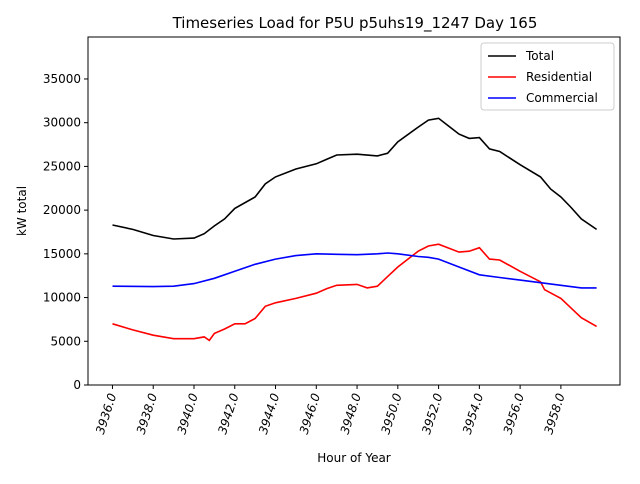 Image resolution: width=640 pixels, height=484 pixels. I want to click on x-axis-label: Hour of Year, so click(354, 458).